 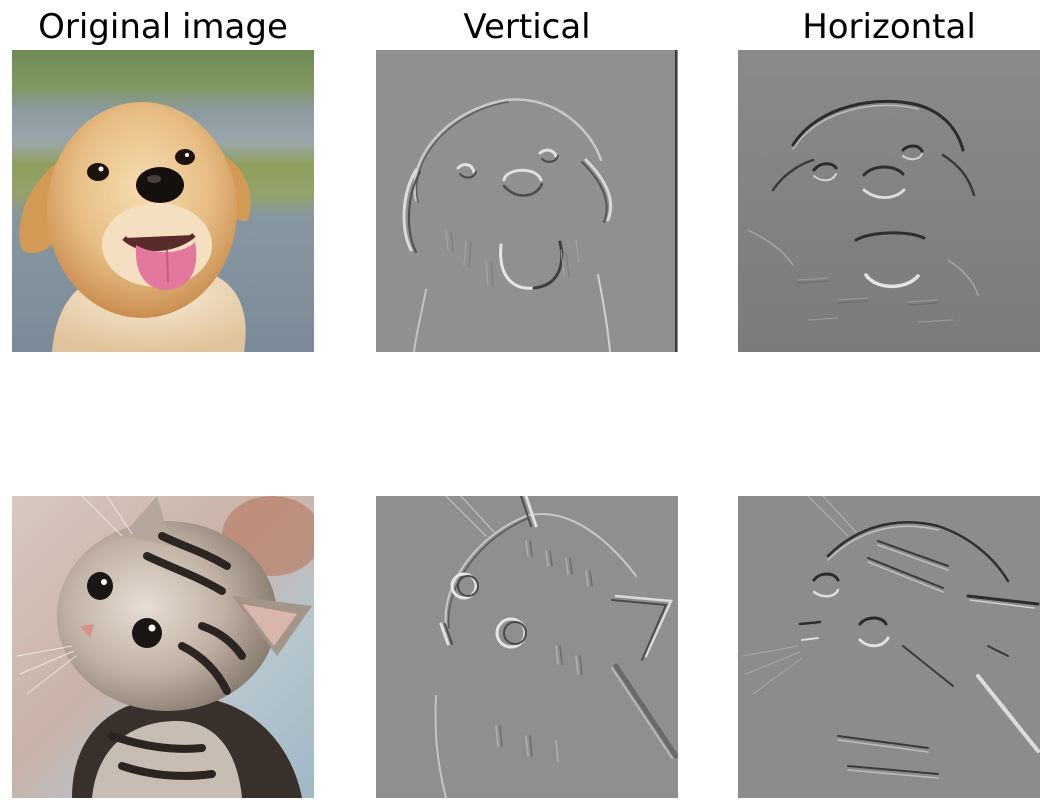 I want to click on puppy-original-image, so click(x=163, y=201).